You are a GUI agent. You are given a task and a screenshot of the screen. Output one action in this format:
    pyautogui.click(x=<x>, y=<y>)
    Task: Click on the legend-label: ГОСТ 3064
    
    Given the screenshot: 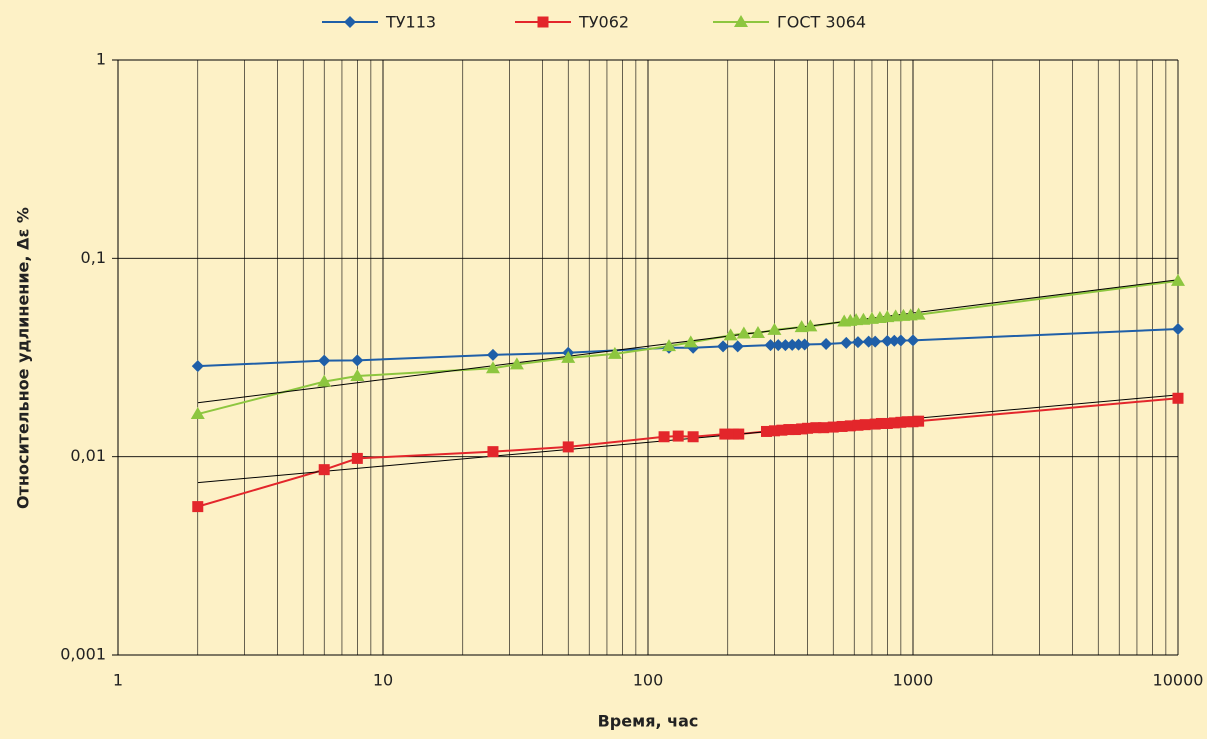 What is the action you would take?
    pyautogui.click(x=821, y=22)
    